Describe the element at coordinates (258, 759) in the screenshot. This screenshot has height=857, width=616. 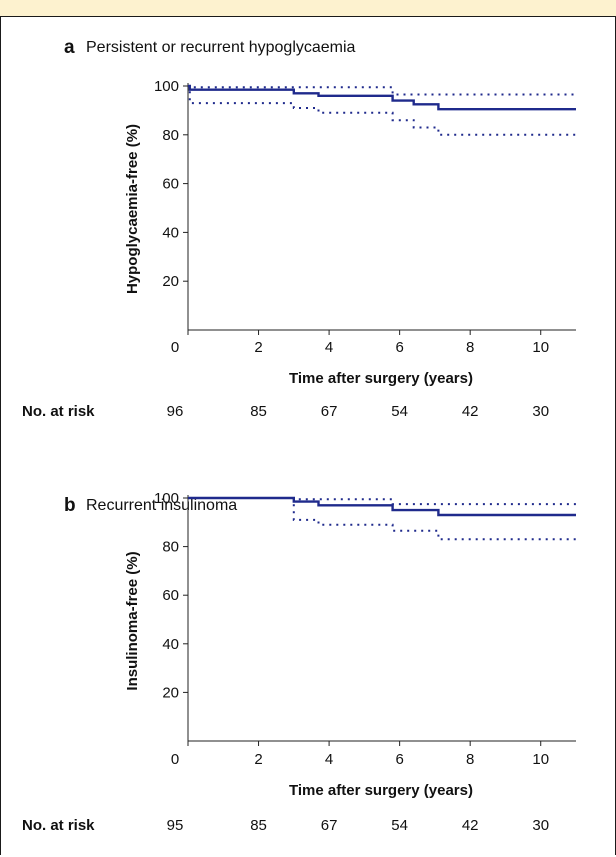
I see `panel-b-x-tick-label: 2` at that location.